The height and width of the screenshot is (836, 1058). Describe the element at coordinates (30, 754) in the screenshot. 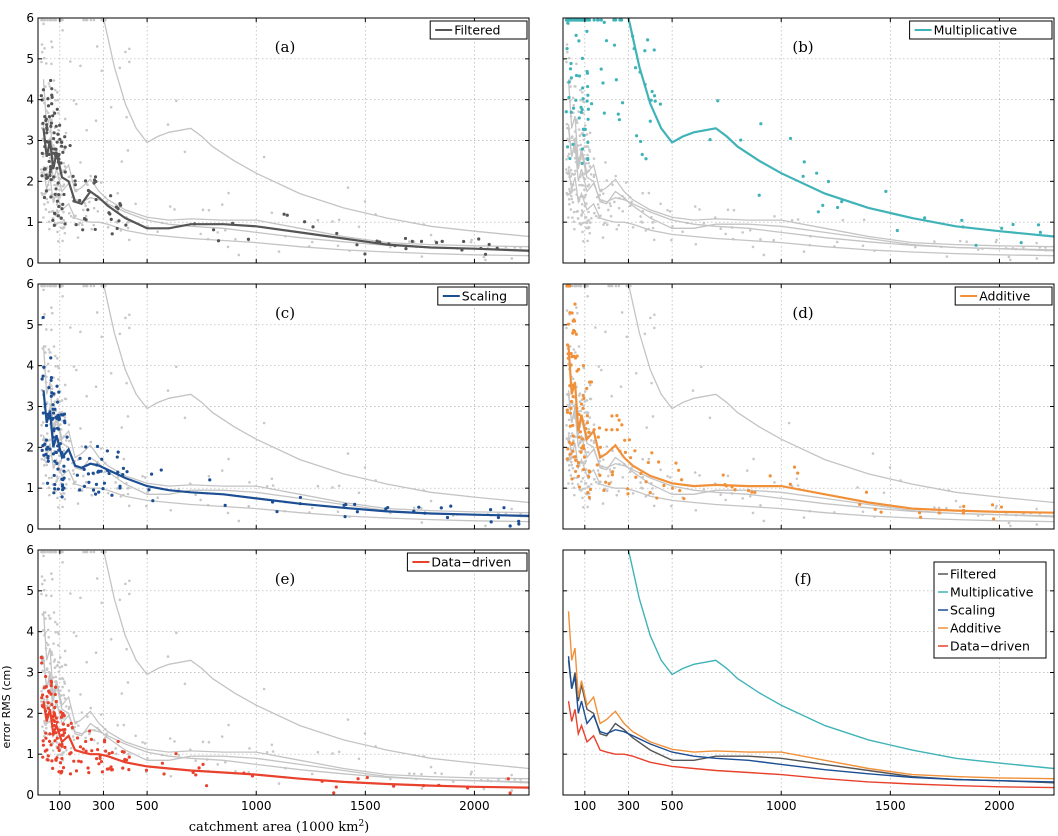

I see `y-tick-label: 1` at that location.